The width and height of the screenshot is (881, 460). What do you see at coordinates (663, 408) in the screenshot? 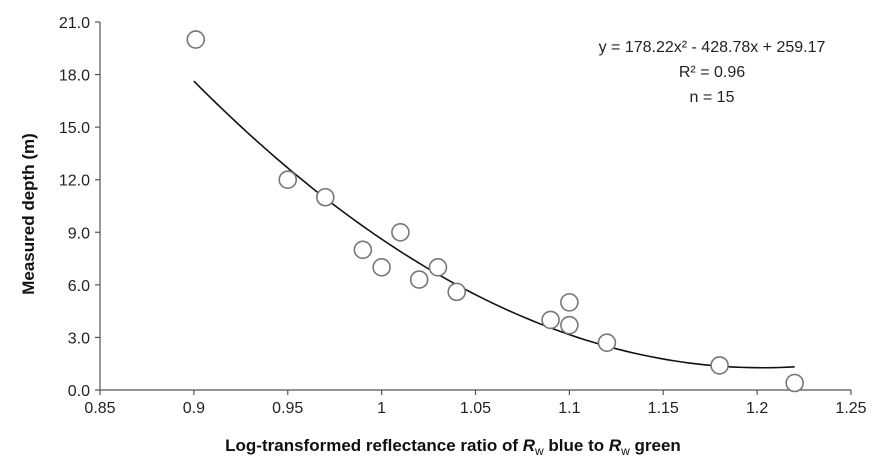
I see `x-tick-label: 1.15` at bounding box center [663, 408].